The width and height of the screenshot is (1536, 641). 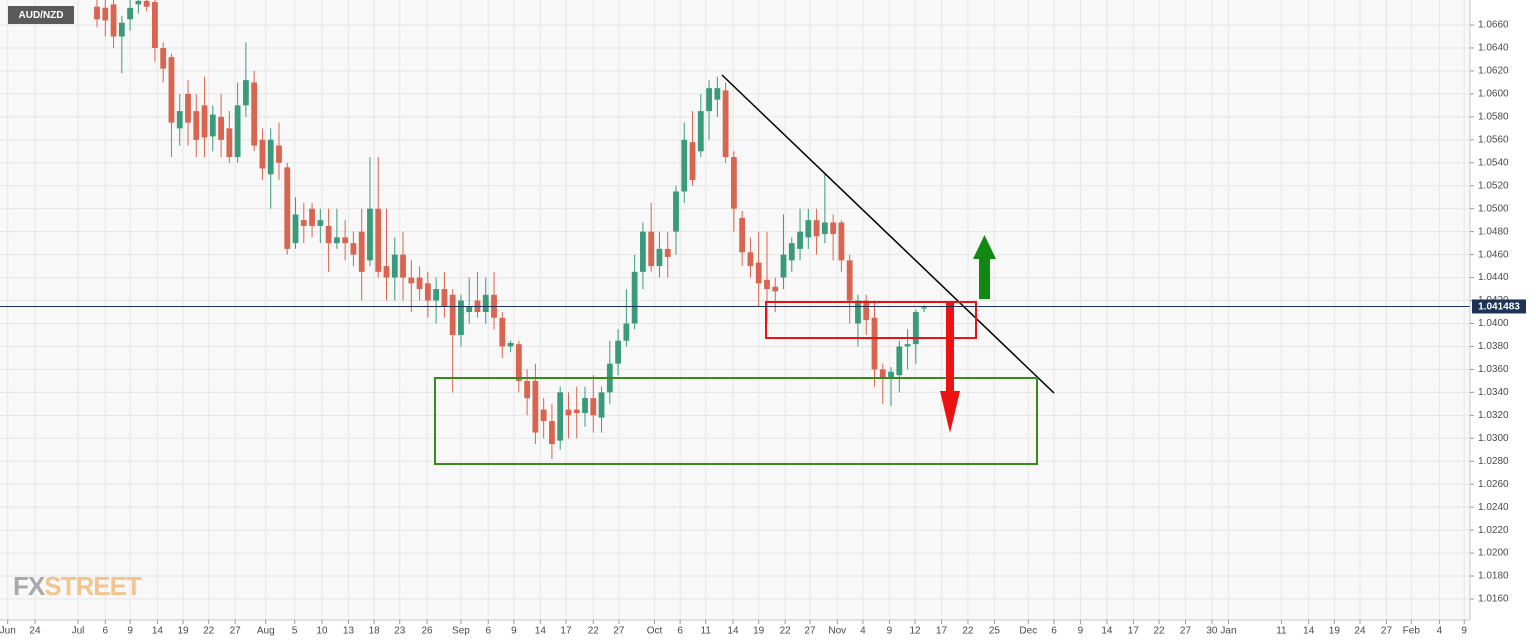 What do you see at coordinates (1493, 438) in the screenshot?
I see `y-tick-label: 1.0300` at bounding box center [1493, 438].